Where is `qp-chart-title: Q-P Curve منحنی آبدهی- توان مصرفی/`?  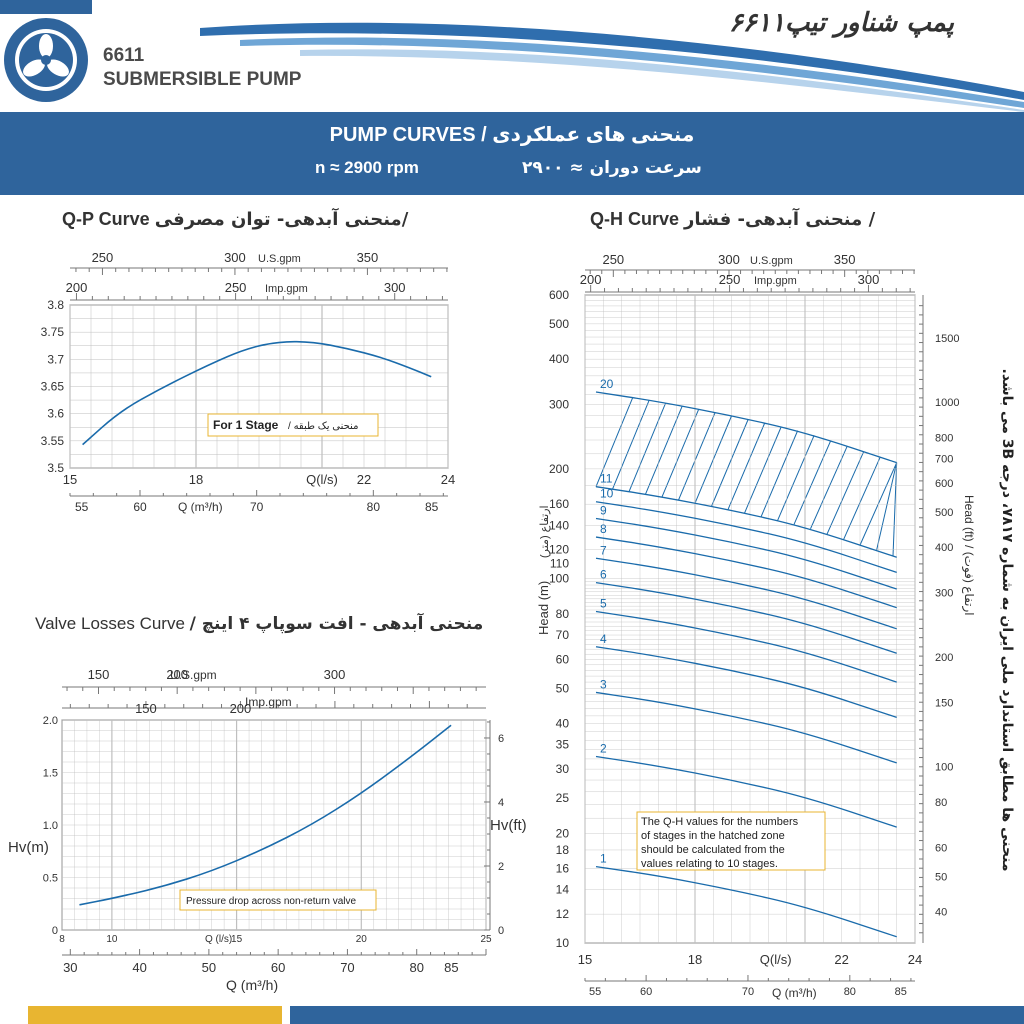
qp-chart-title: Q-P Curve منحنی آبدهی- توان مصرفی/ is located at coordinates (235, 219).